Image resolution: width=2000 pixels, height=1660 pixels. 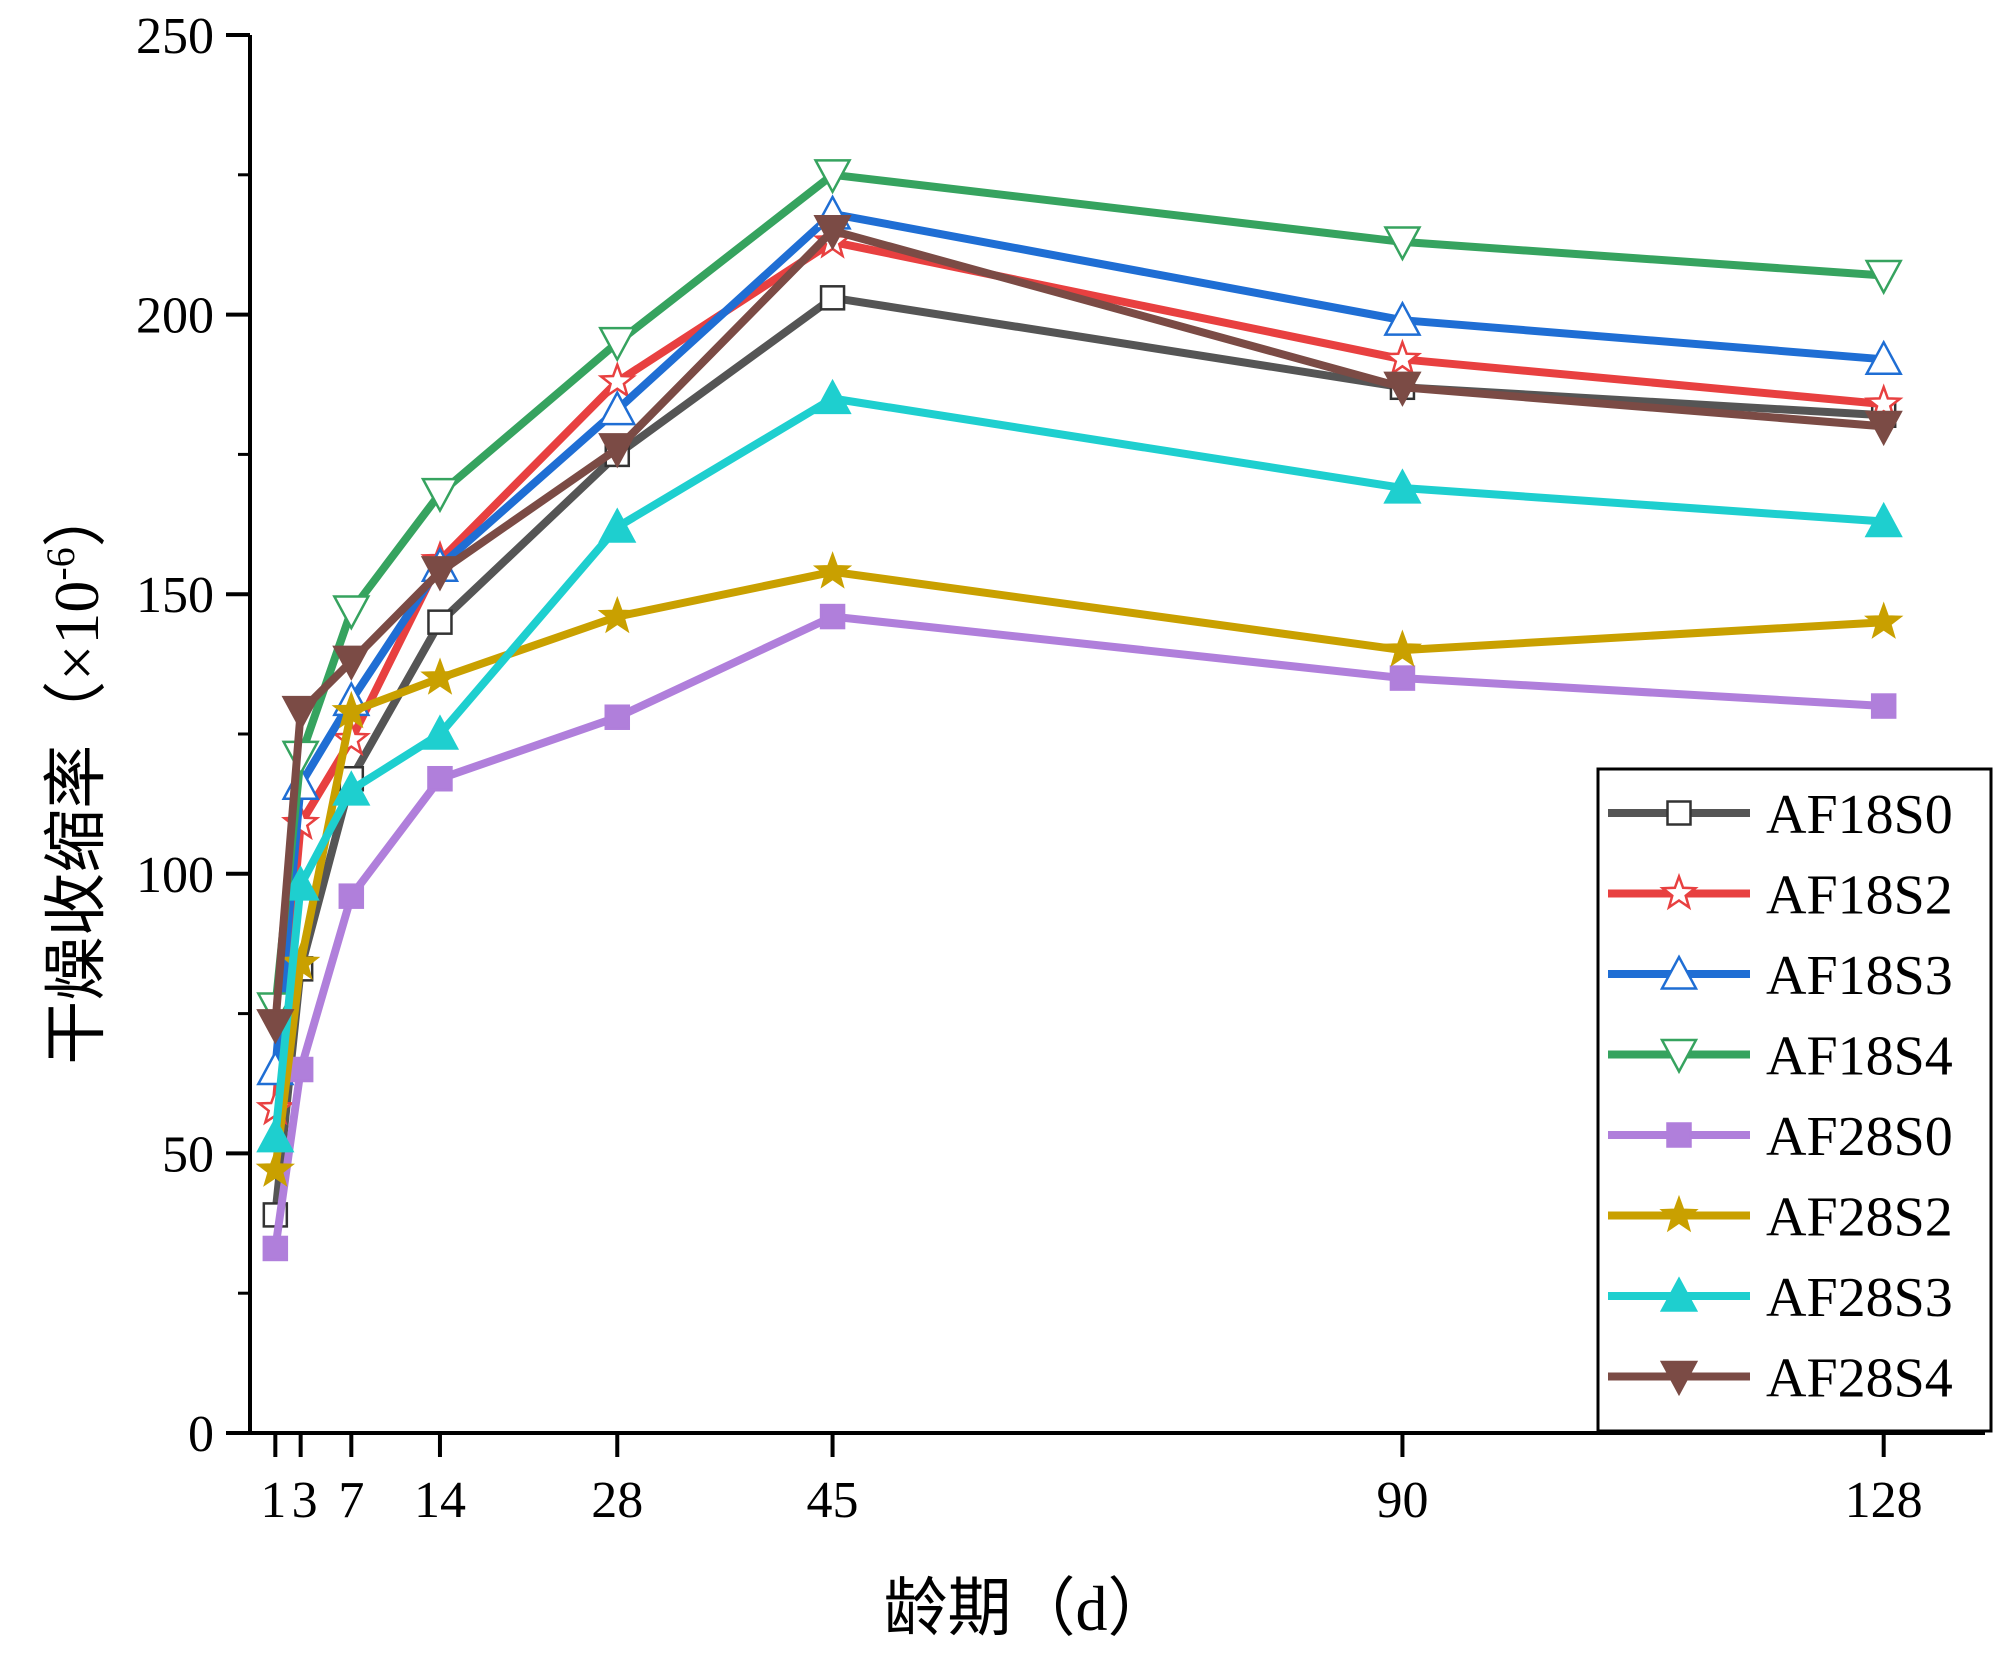 I want to click on legend-entry: AF28S4, so click(x=1780, y=1379).